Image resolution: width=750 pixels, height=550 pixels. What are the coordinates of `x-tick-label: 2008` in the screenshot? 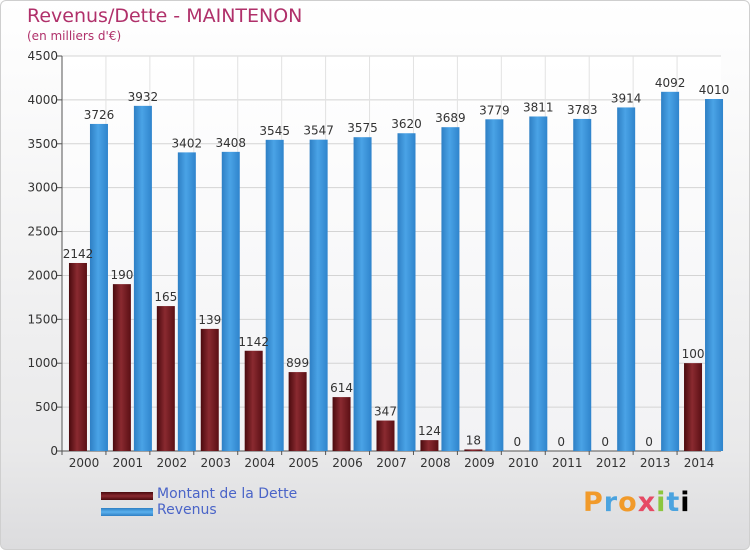 It's located at (435, 463).